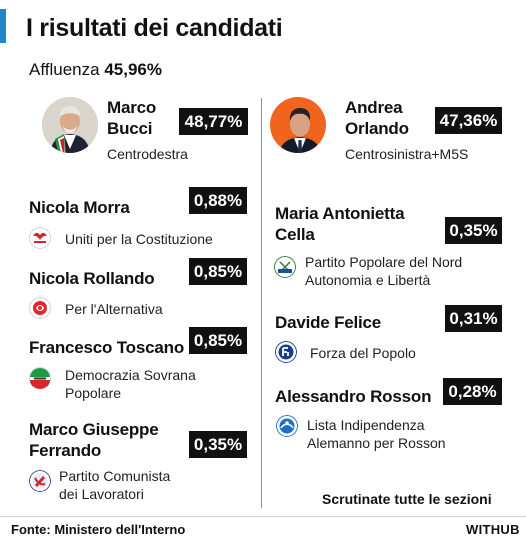 Image resolution: width=526 pixels, height=549 pixels. What do you see at coordinates (218, 340) in the screenshot?
I see `percent-badge-toscano: 0,85%` at bounding box center [218, 340].